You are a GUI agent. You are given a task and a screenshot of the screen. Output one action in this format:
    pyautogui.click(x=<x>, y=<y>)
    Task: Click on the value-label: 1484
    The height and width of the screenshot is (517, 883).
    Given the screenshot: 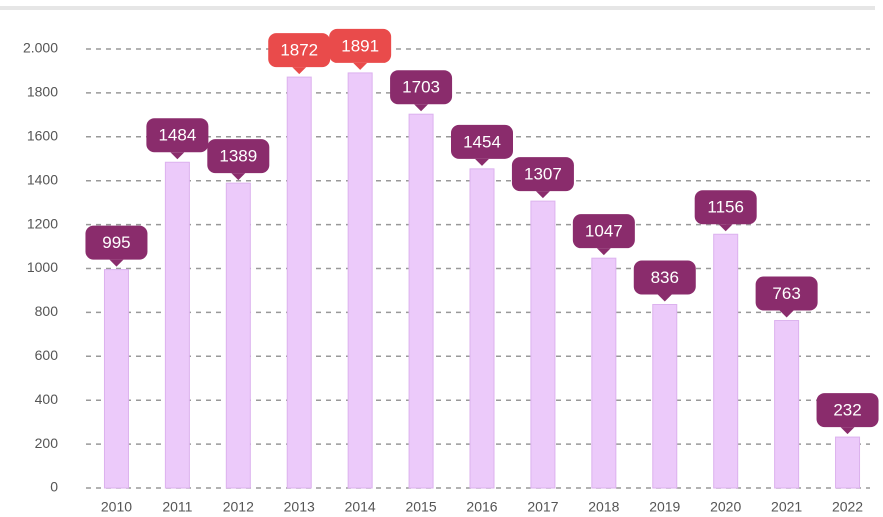 What is the action you would take?
    pyautogui.click(x=177, y=135)
    